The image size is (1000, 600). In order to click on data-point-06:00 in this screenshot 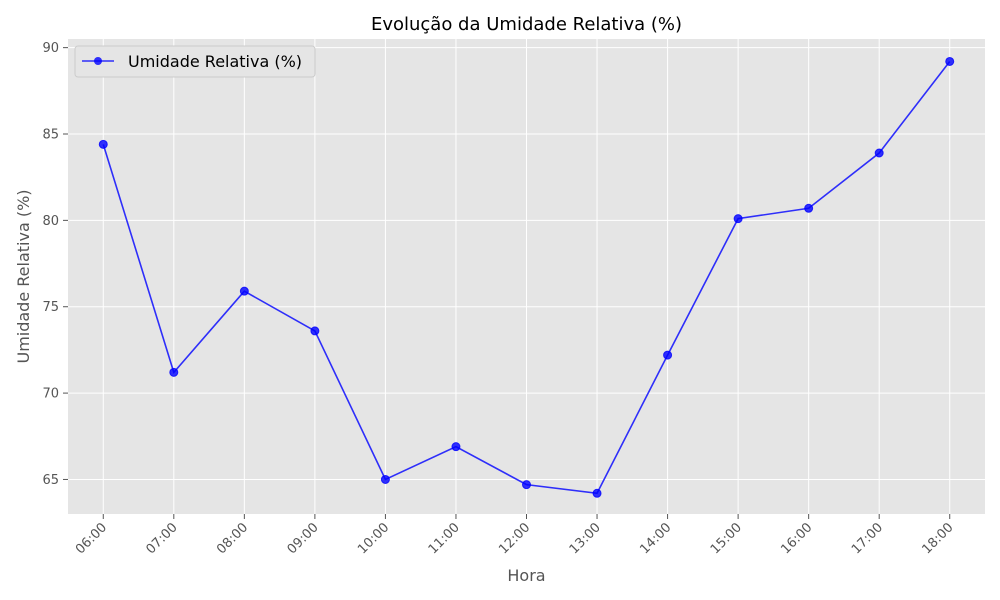, I will do `click(103, 144)`.